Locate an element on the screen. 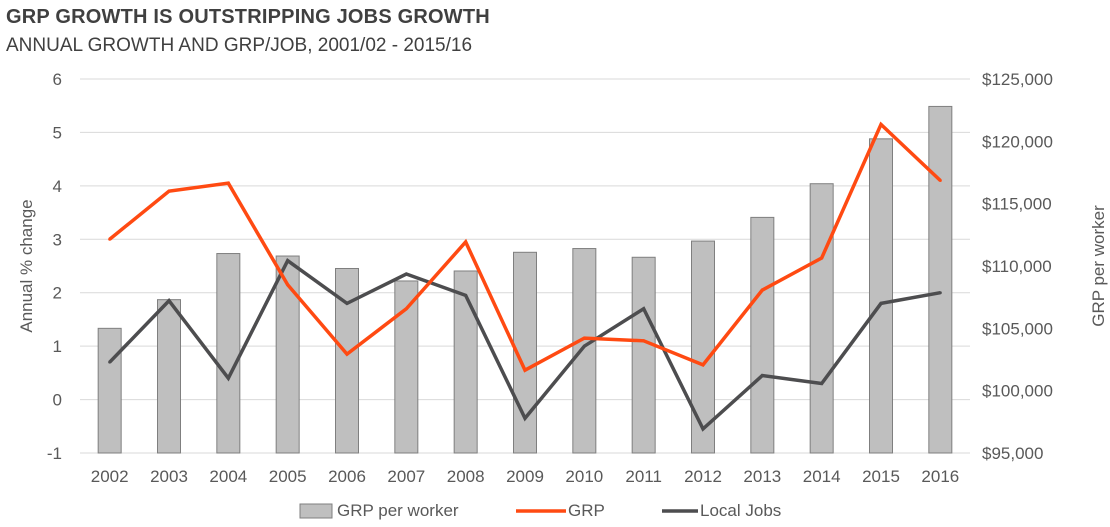 The height and width of the screenshot is (527, 1110). x-tick-label: 2006 is located at coordinates (347, 476).